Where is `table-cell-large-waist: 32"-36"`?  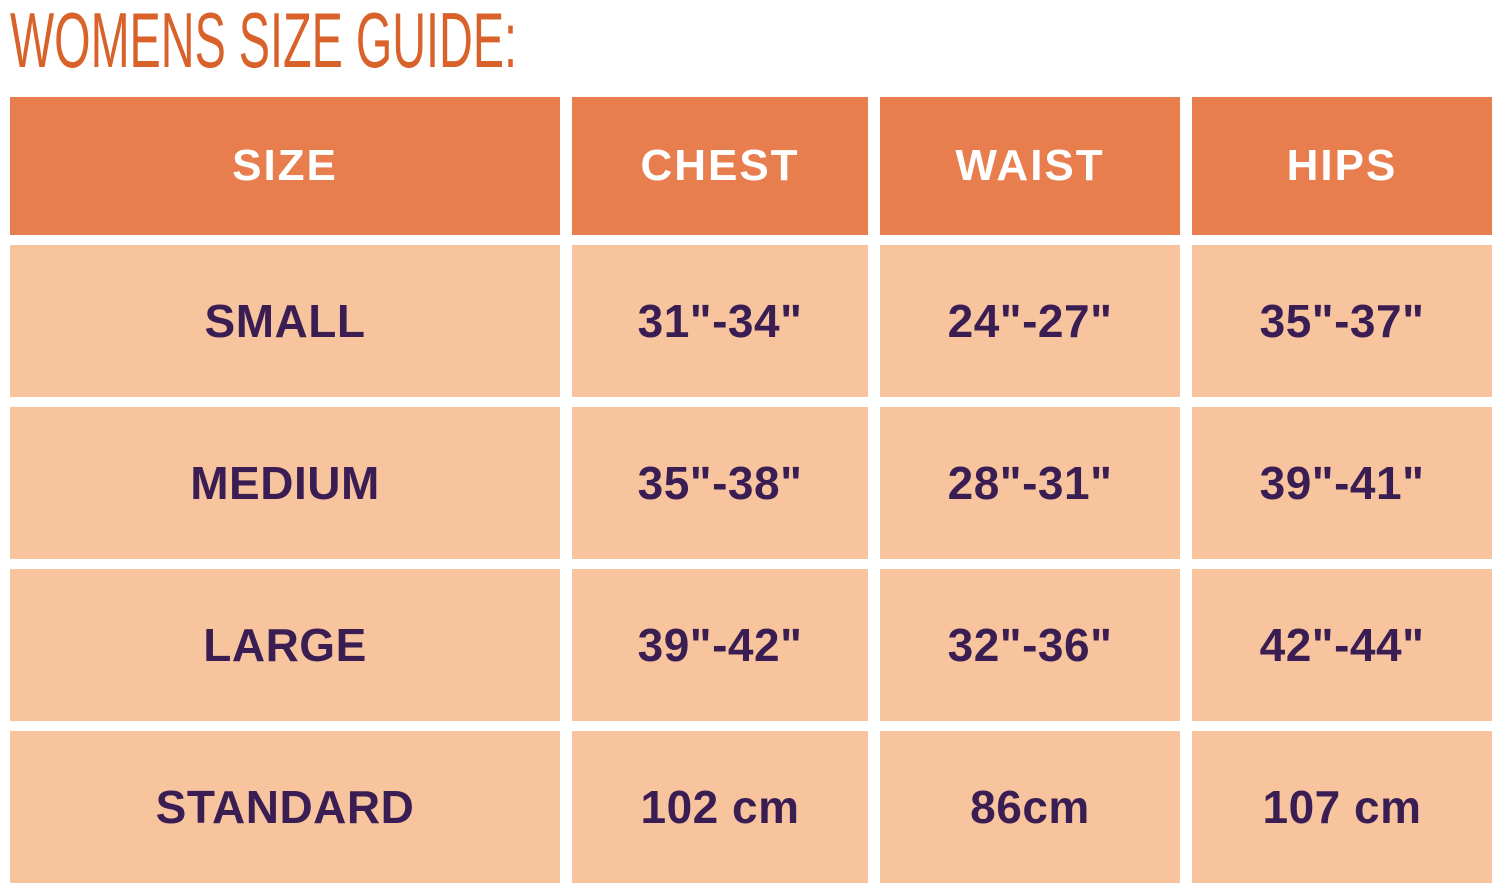 table-cell-large-waist: 32"-36" is located at coordinates (1030, 645).